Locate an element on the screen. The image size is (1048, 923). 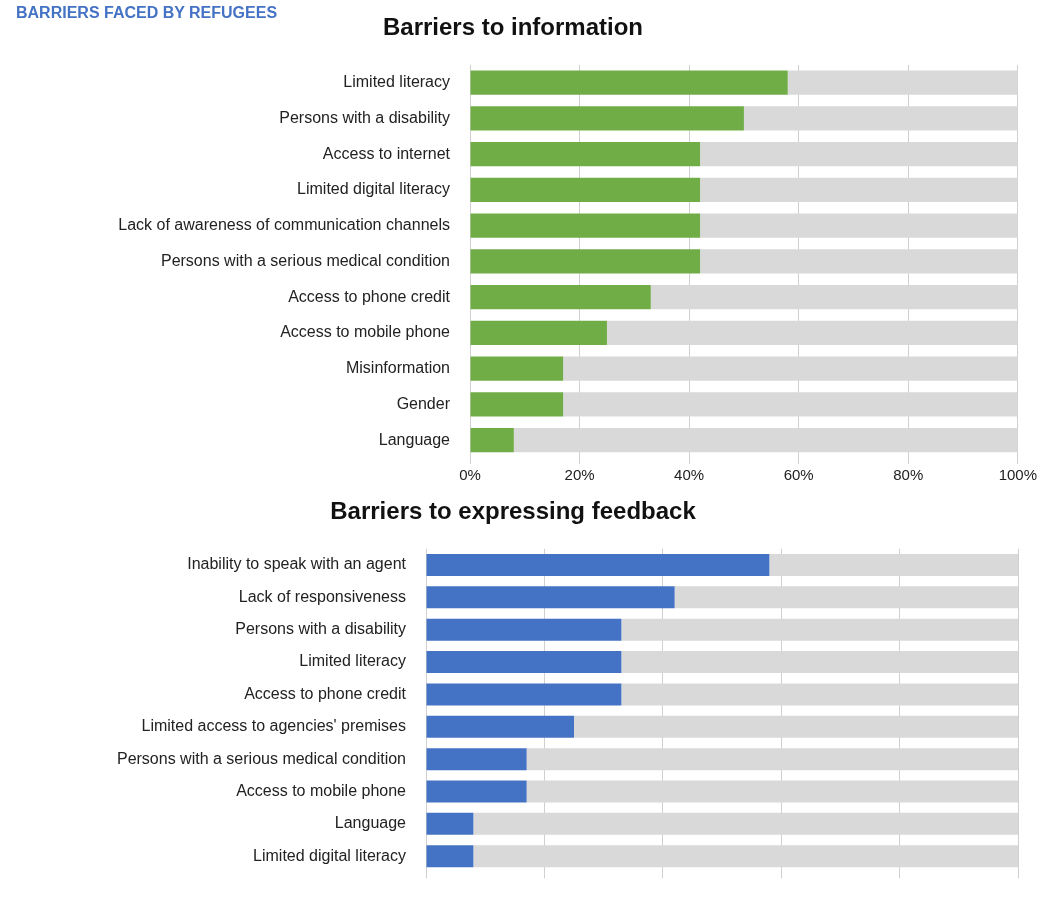
x-tick-label: 40% is located at coordinates (689, 475).